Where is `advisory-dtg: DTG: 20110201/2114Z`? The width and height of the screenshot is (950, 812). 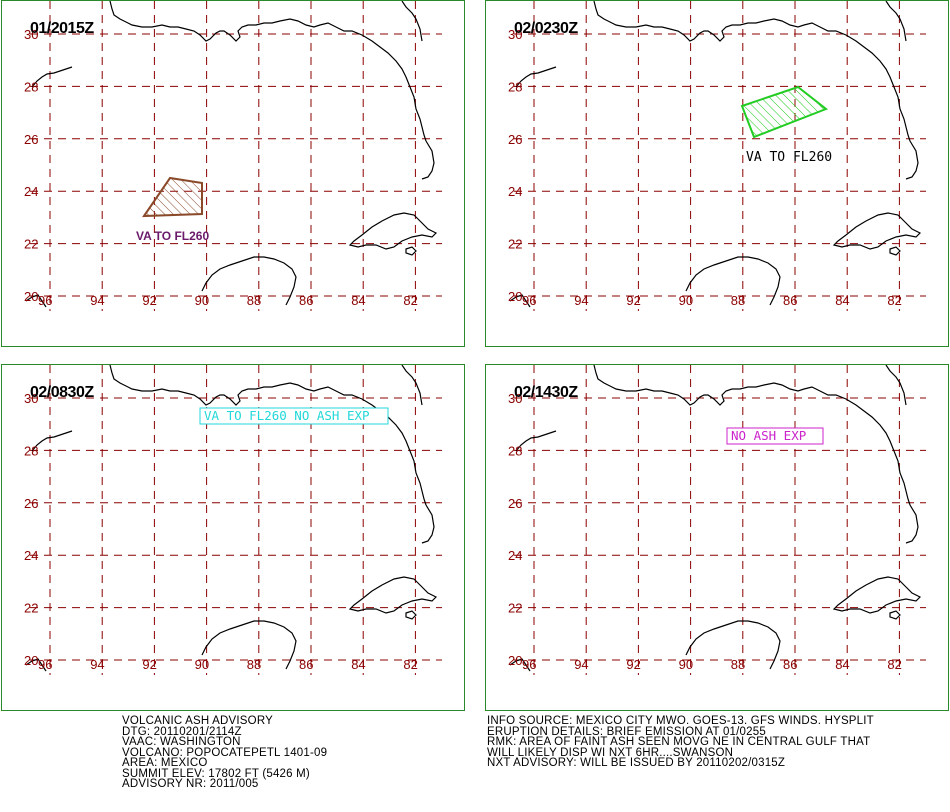
advisory-dtg: DTG: 20110201/2114Z is located at coordinates (182, 731).